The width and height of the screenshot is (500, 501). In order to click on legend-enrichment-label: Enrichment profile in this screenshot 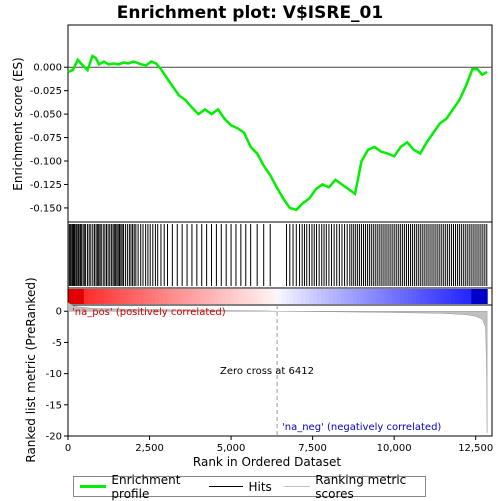, I will do `click(146, 486)`.